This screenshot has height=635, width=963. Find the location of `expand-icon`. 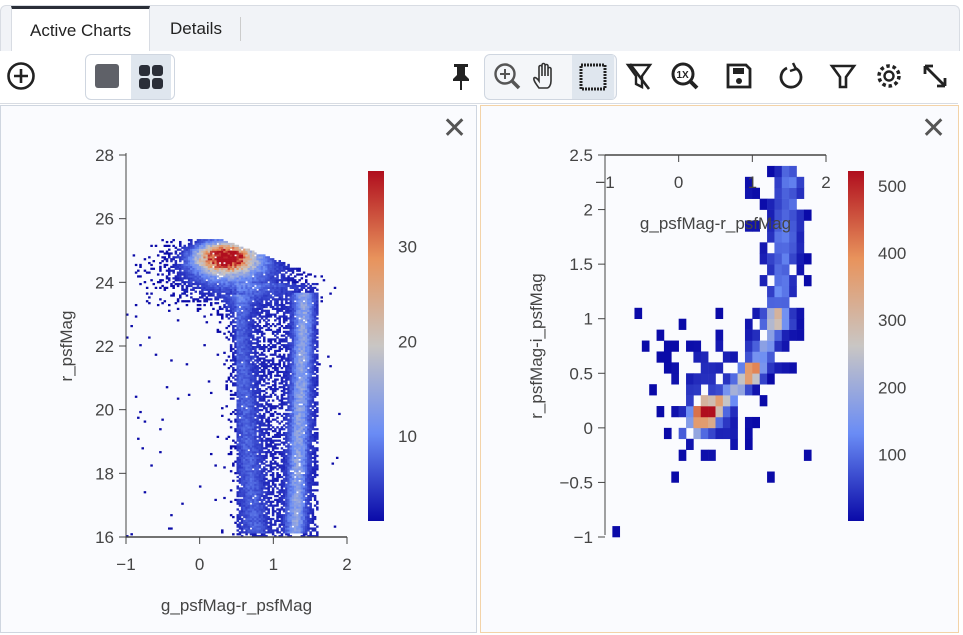

expand-icon is located at coordinates (935, 76).